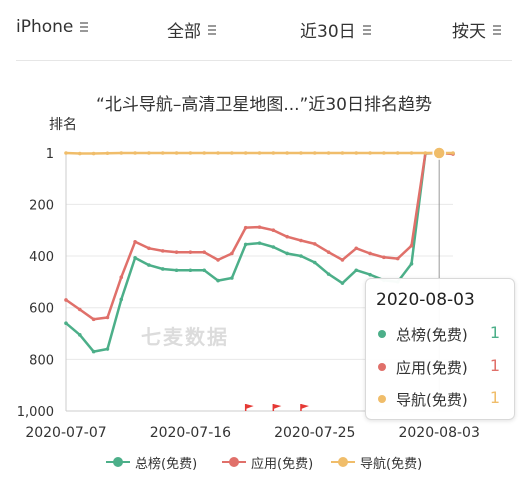 The width and height of the screenshot is (528, 484). I want to click on tooltip-row-overall: 总榜(免费) 1, so click(441, 334).